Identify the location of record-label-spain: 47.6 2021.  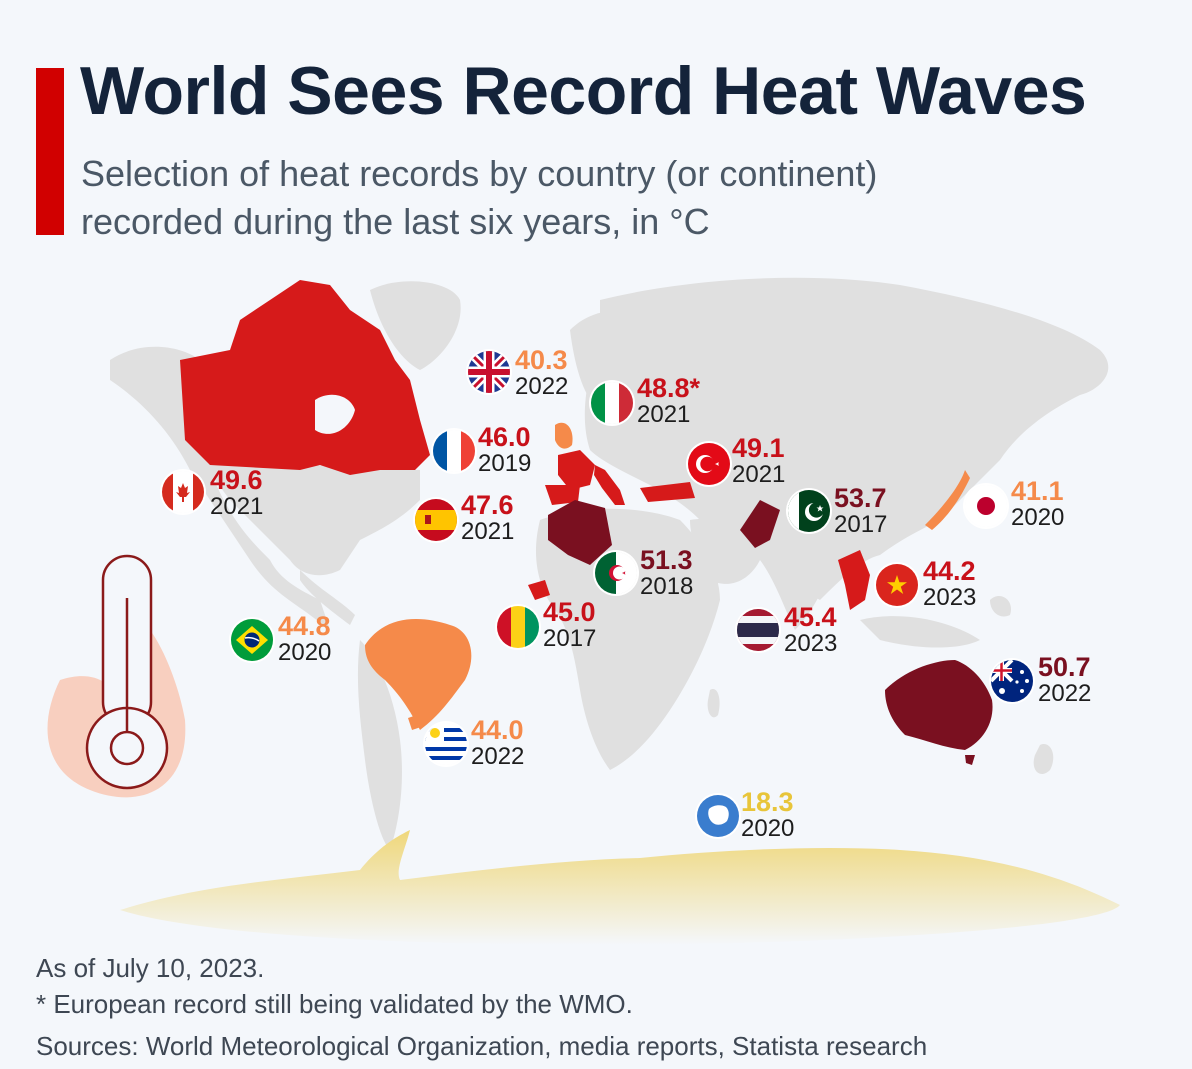
(487, 518).